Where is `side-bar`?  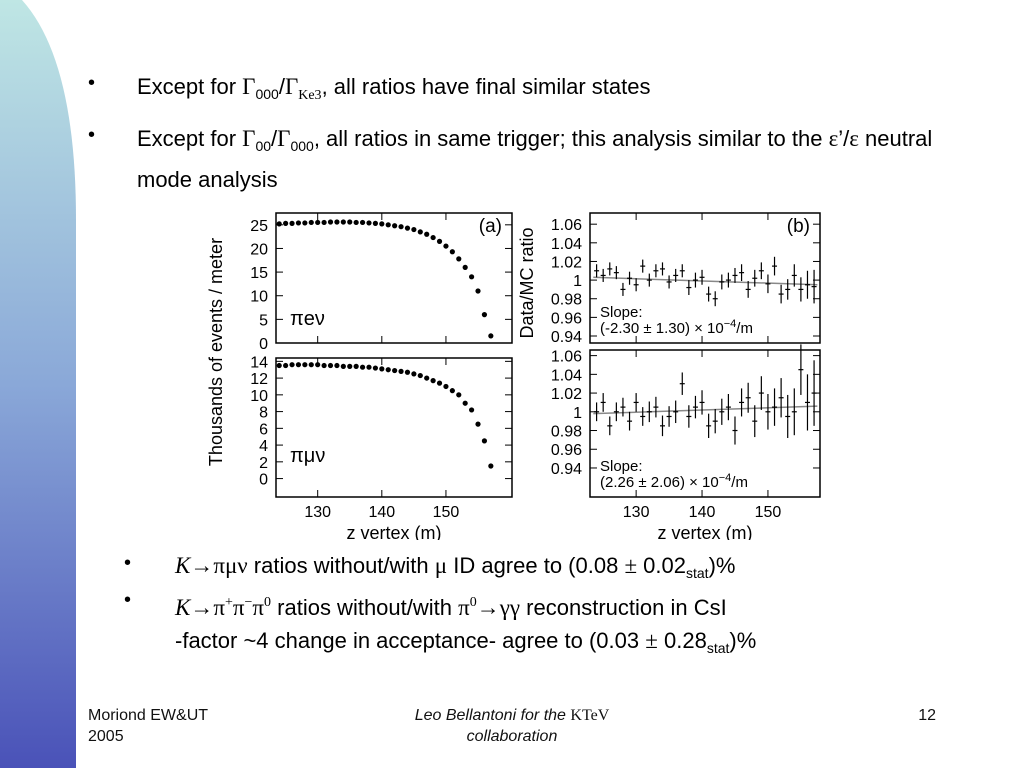 side-bar is located at coordinates (38, 384).